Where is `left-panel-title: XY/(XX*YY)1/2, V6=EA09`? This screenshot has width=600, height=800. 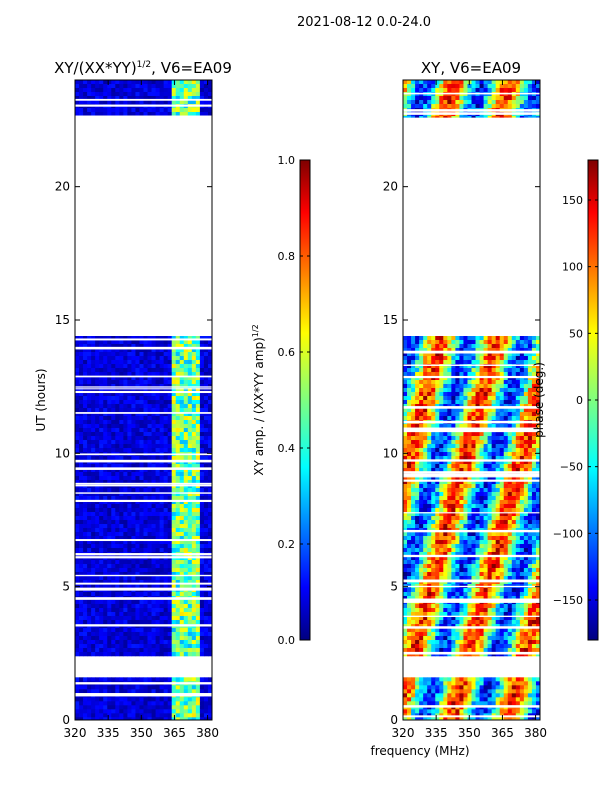 left-panel-title: XY/(XX*YY)1/2, V6=EA09 is located at coordinates (143, 68).